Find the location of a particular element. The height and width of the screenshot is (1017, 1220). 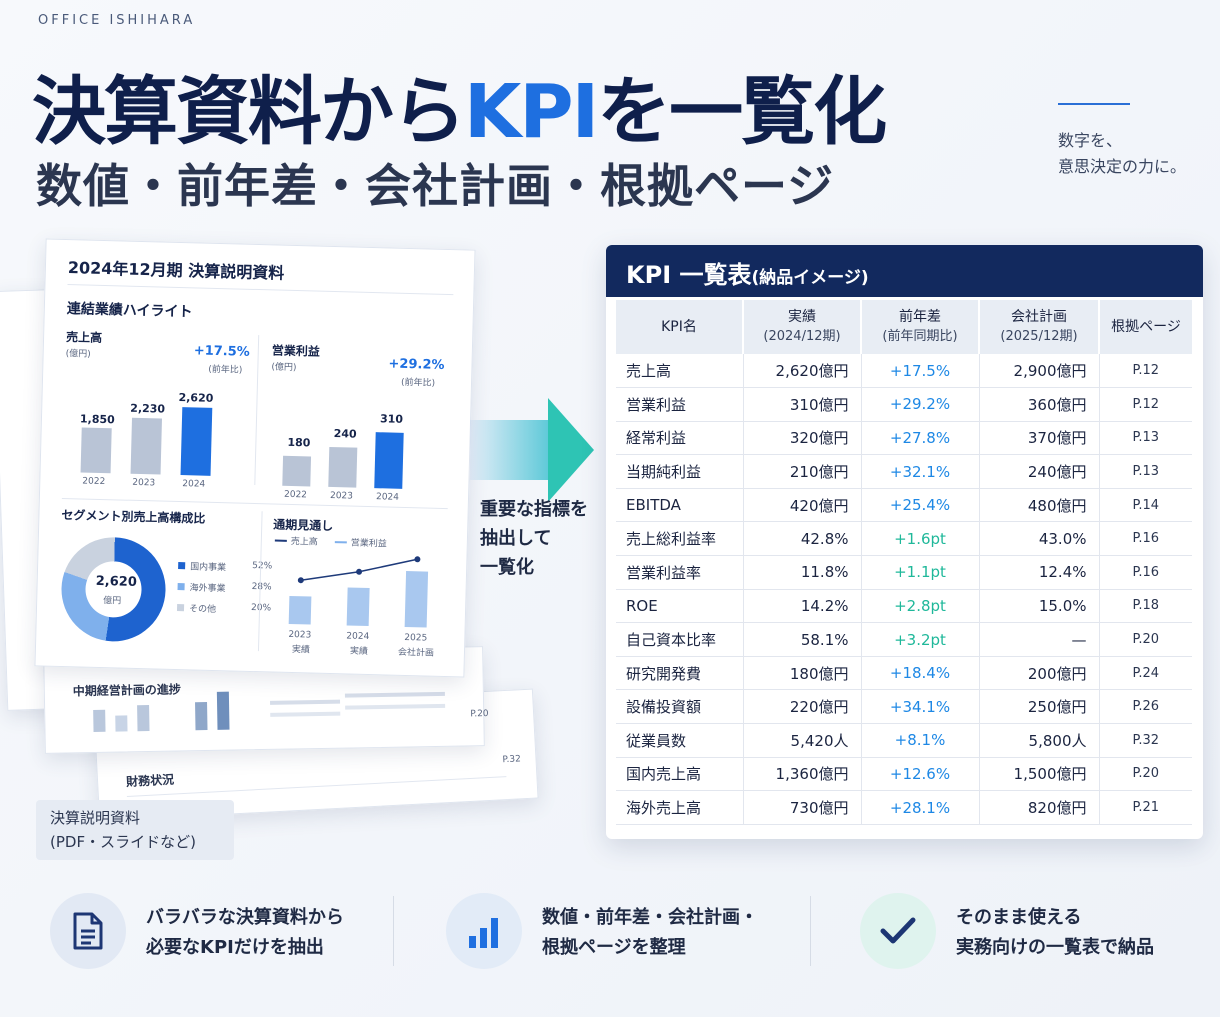

back1-page: P.20 is located at coordinates (479, 714).